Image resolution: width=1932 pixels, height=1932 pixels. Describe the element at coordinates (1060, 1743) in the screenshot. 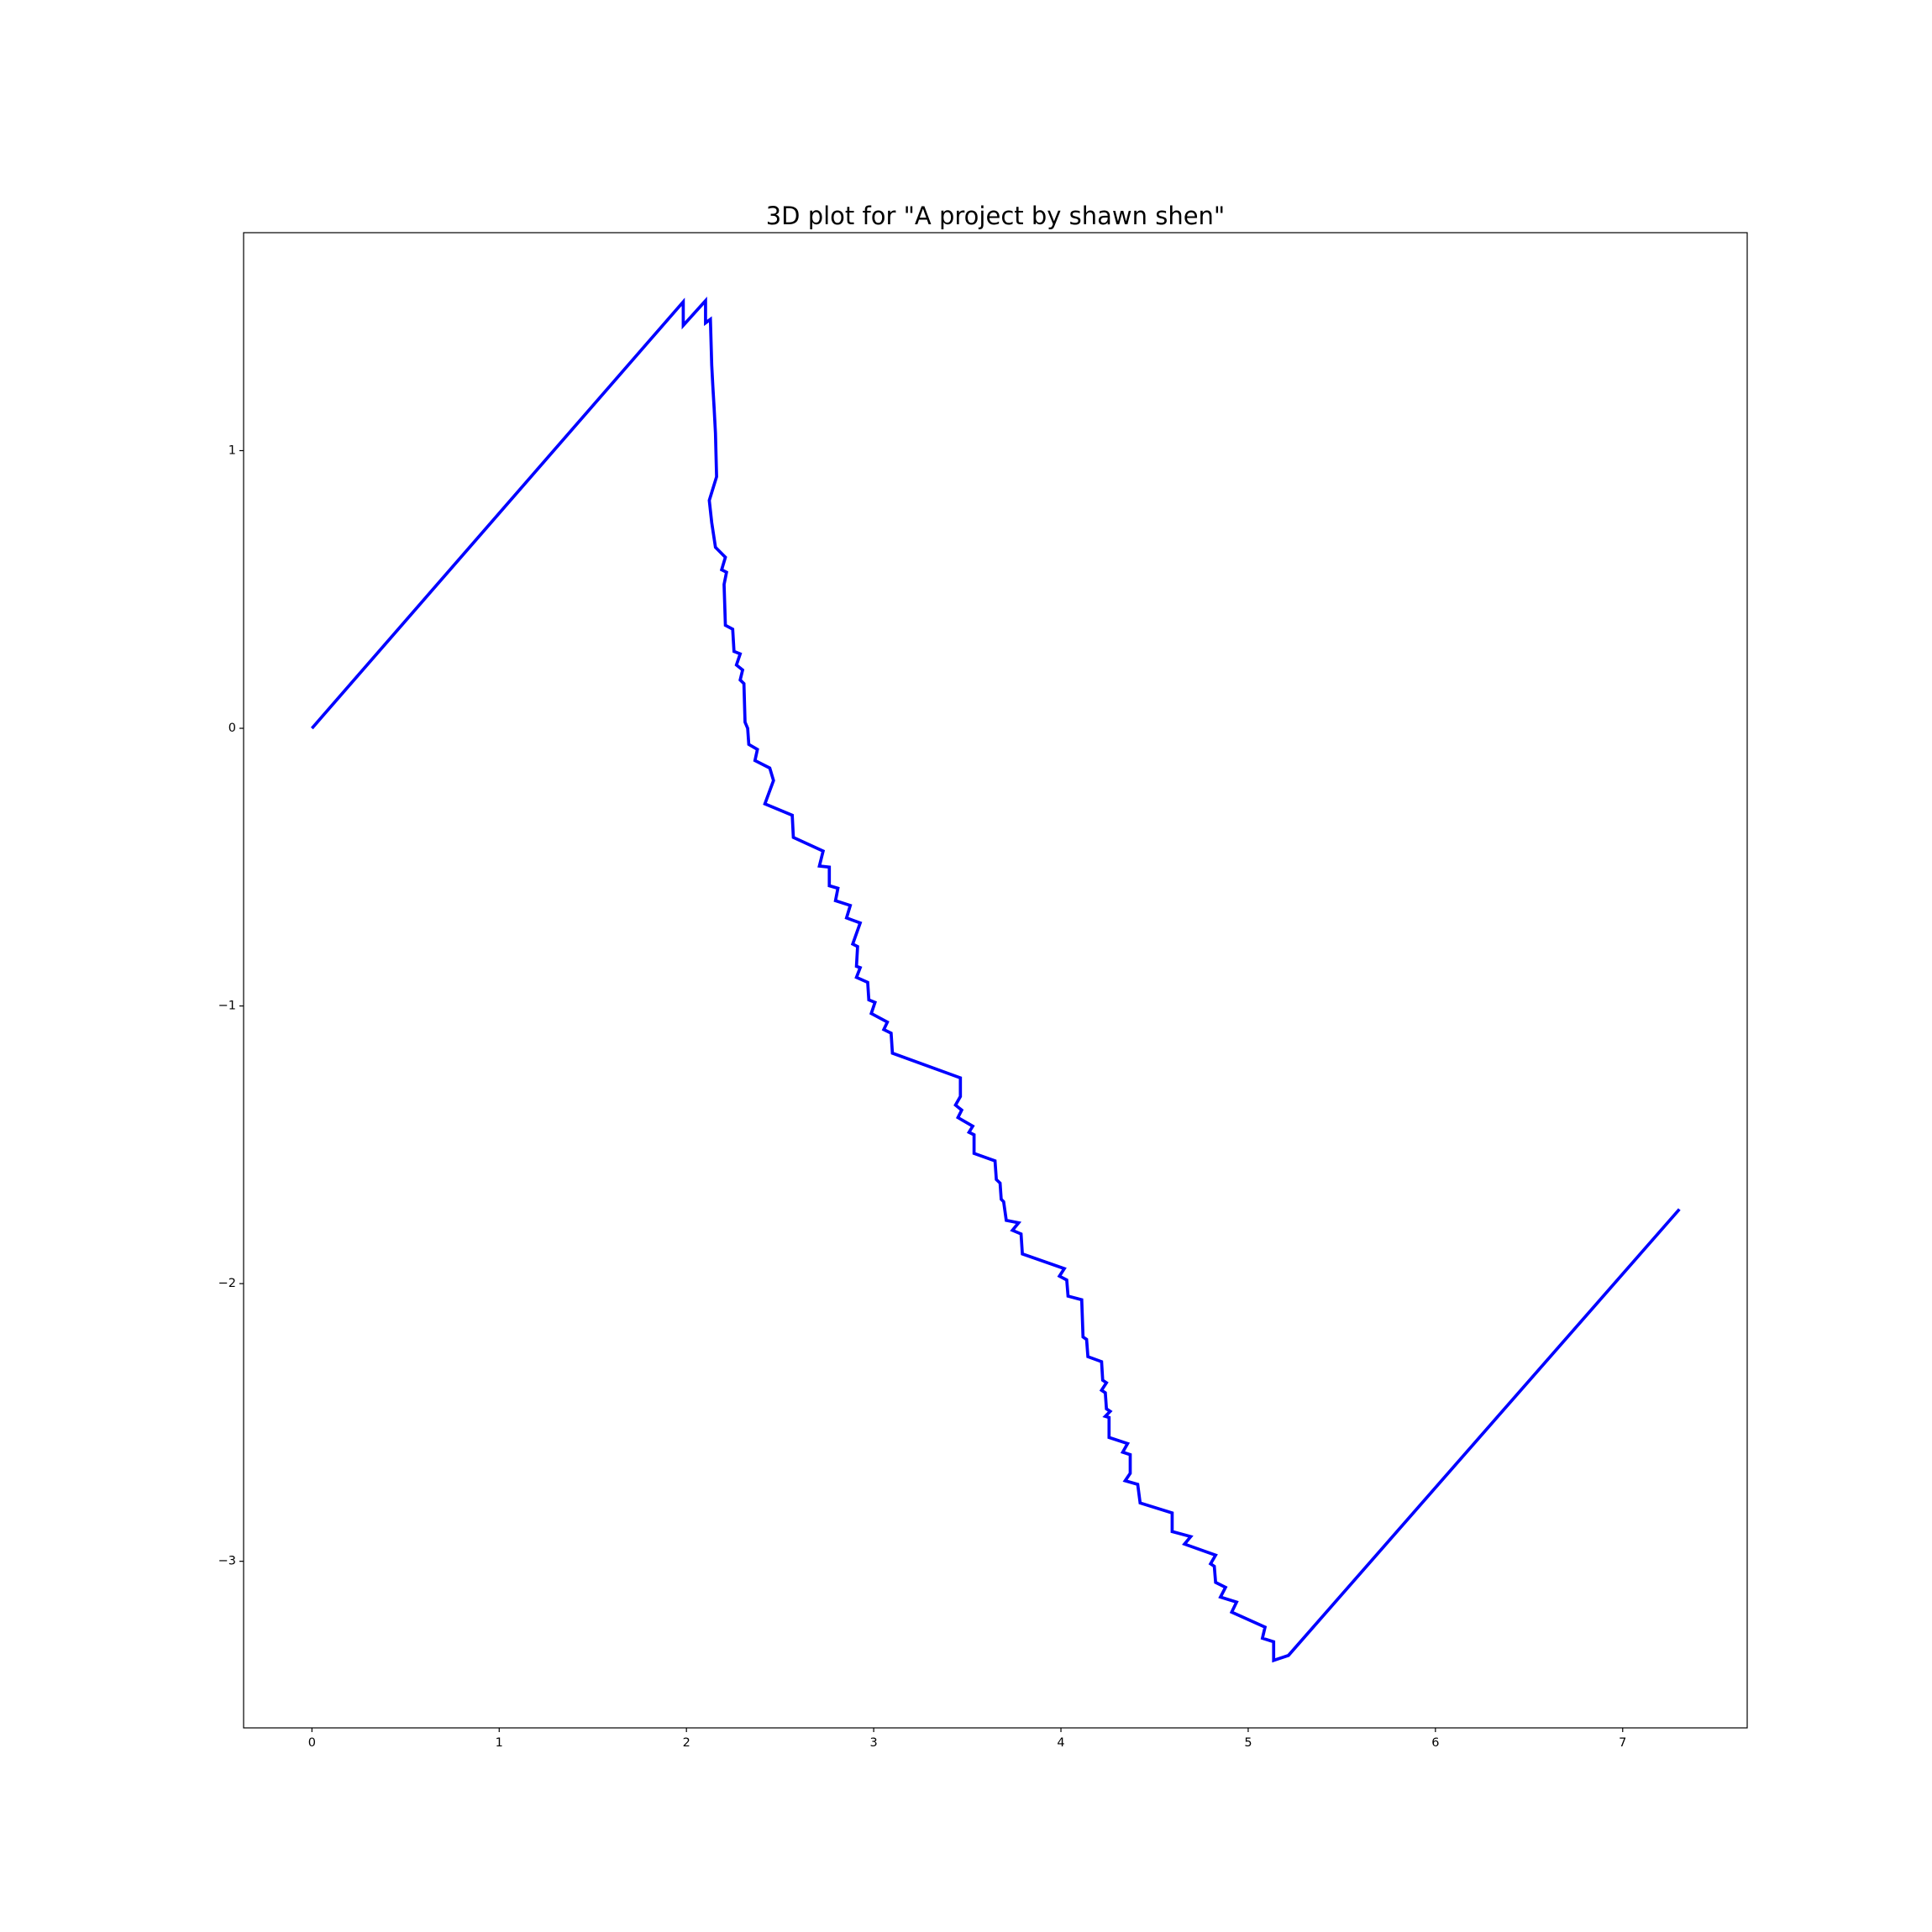

I see `x-tick-label: 4` at that location.